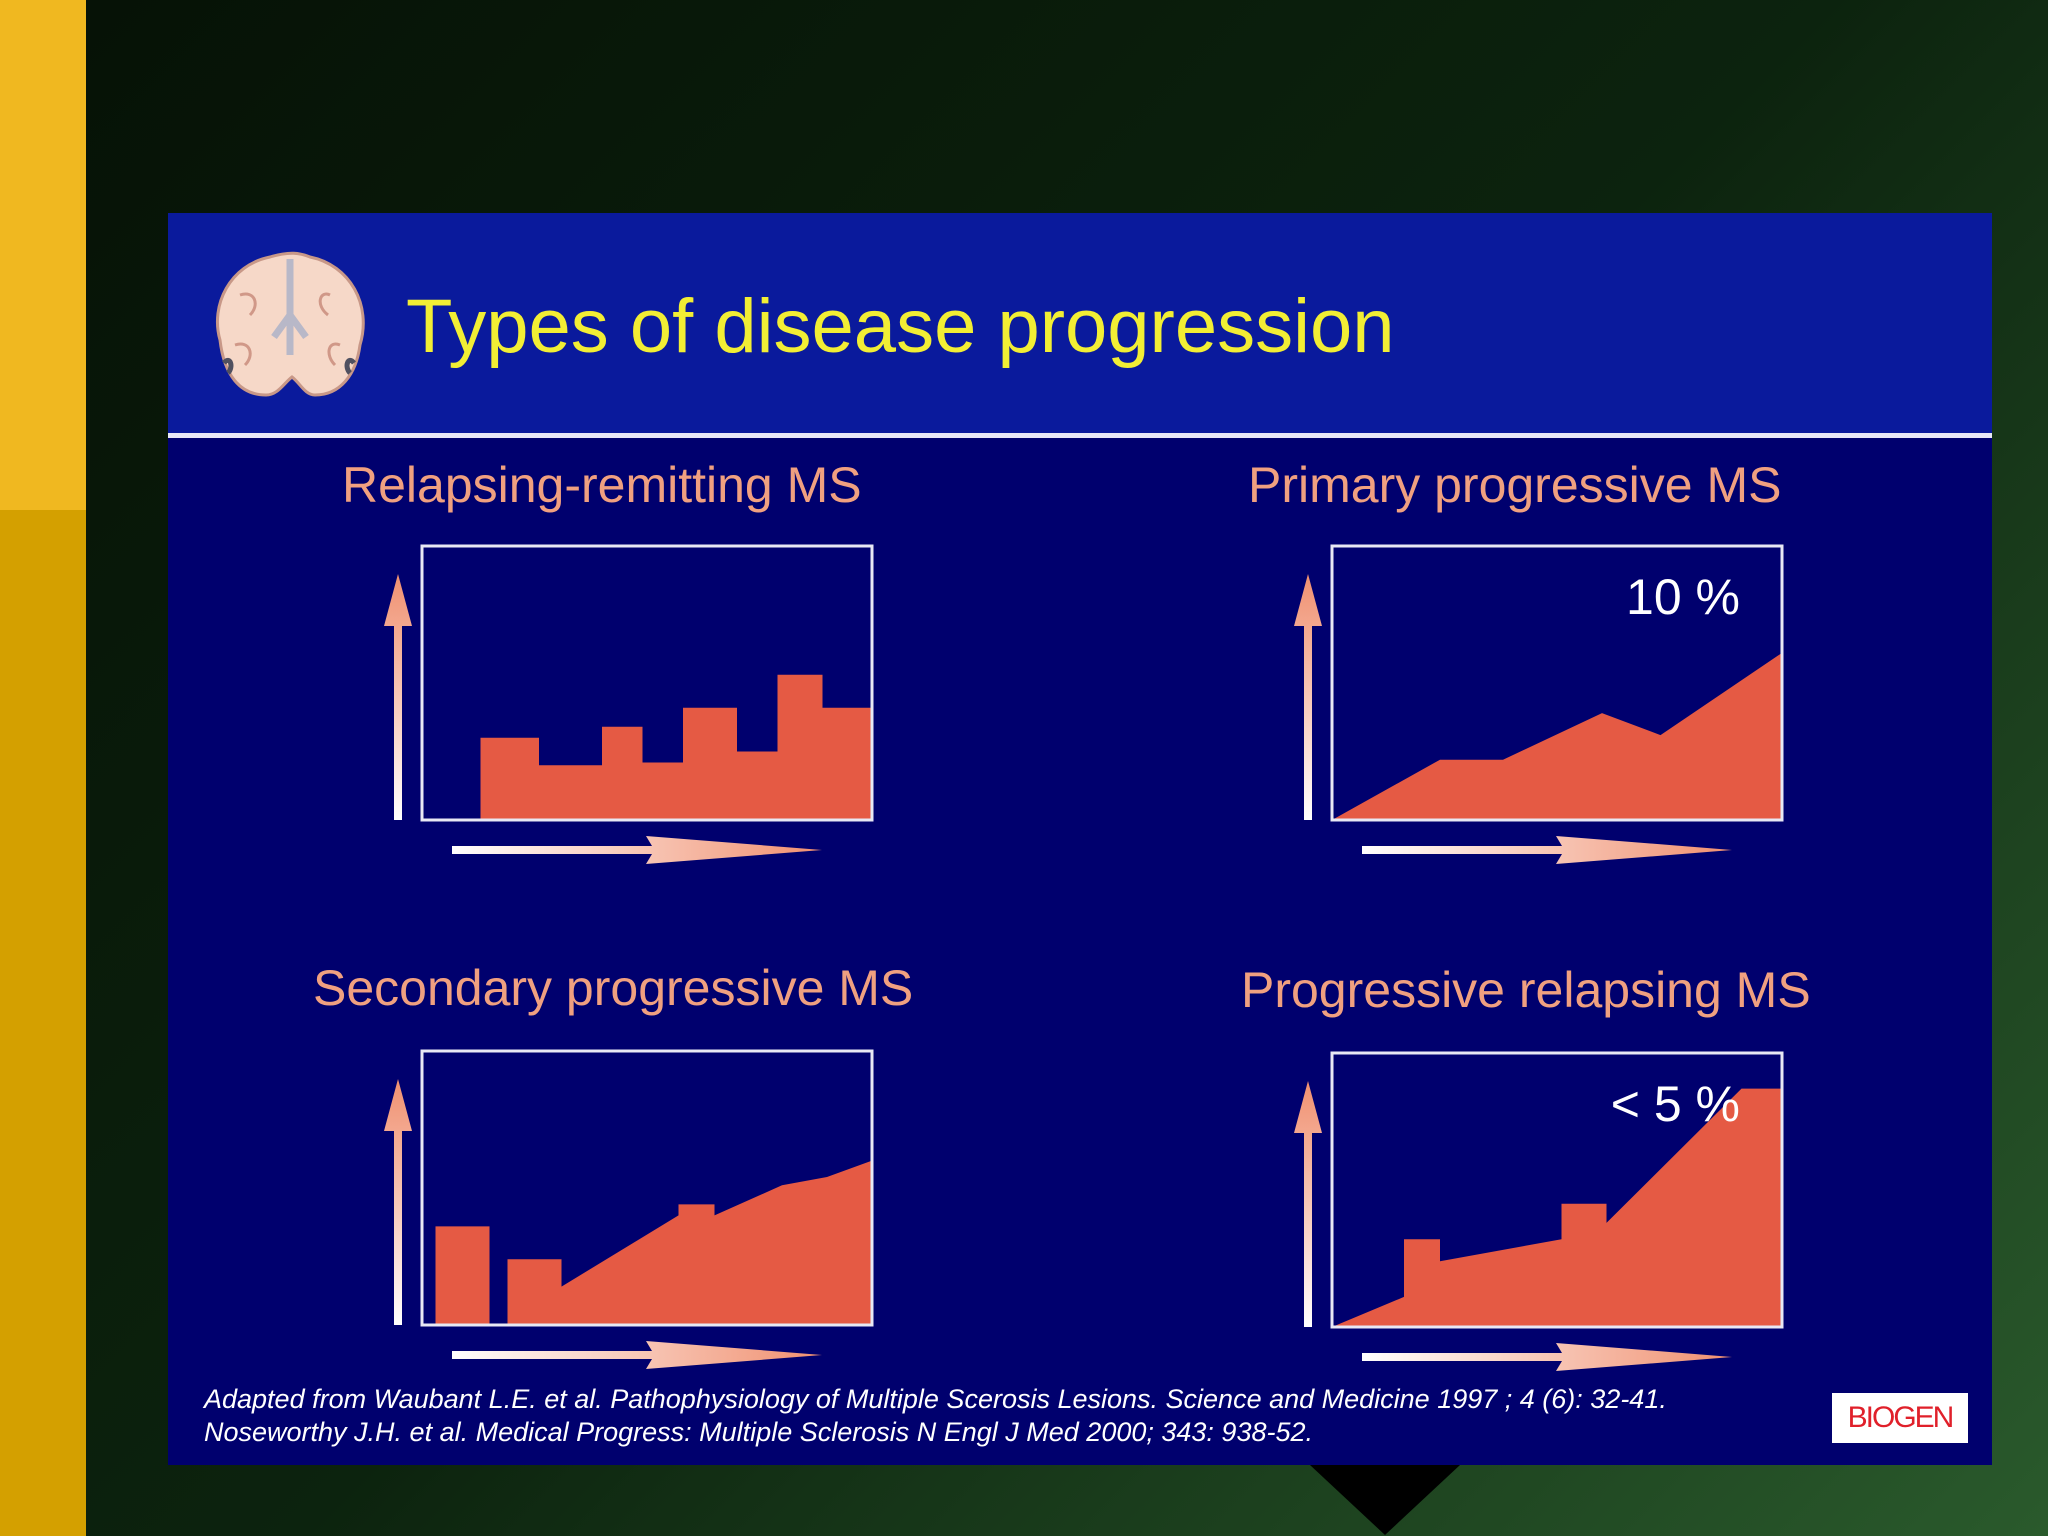  Describe the element at coordinates (1526, 990) in the screenshot. I see `panel-title-progressive-relapsing: Progressive relapsing MS` at that location.